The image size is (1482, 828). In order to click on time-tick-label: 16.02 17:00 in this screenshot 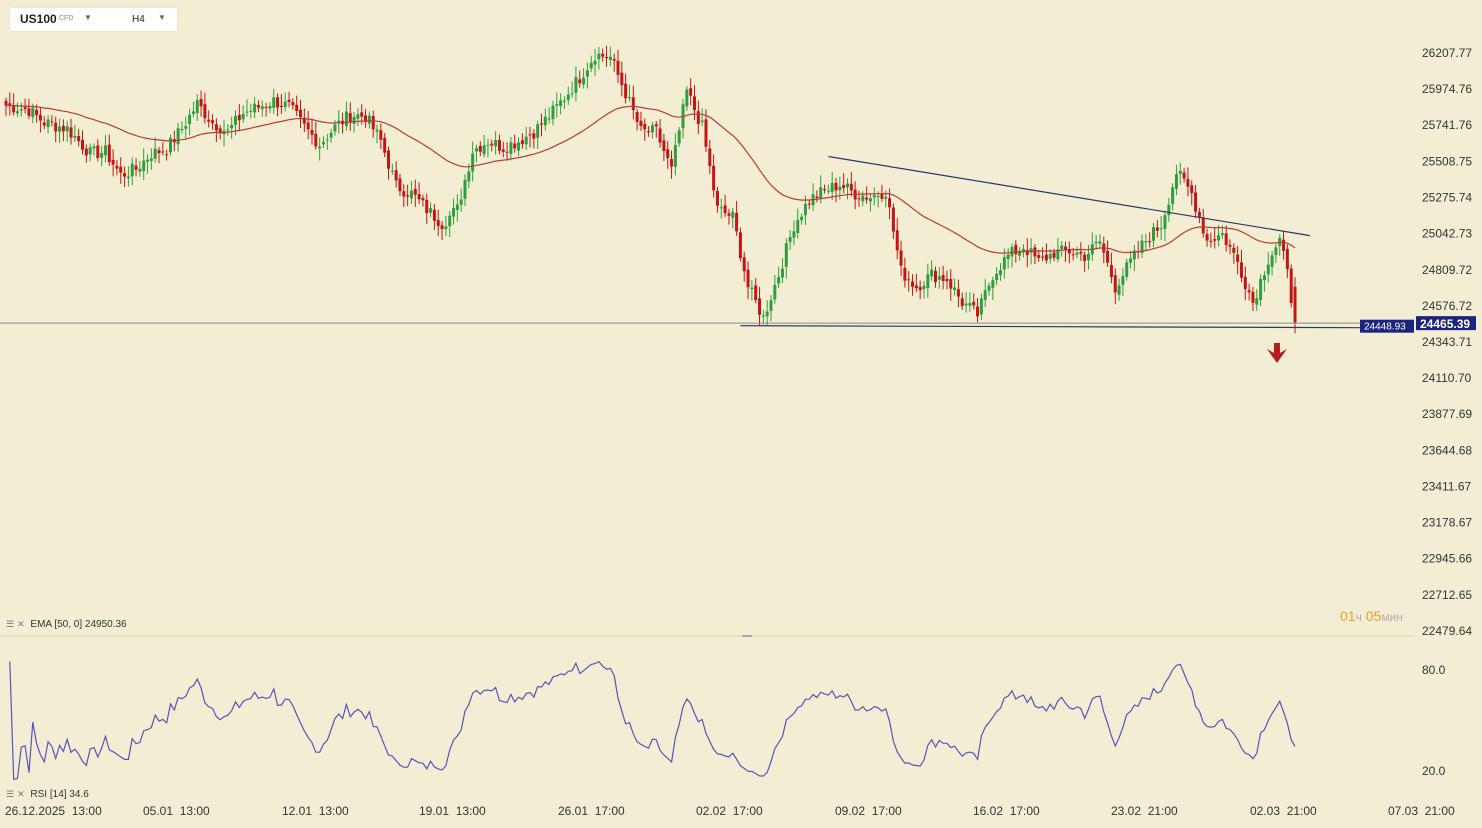, I will do `click(1006, 811)`.